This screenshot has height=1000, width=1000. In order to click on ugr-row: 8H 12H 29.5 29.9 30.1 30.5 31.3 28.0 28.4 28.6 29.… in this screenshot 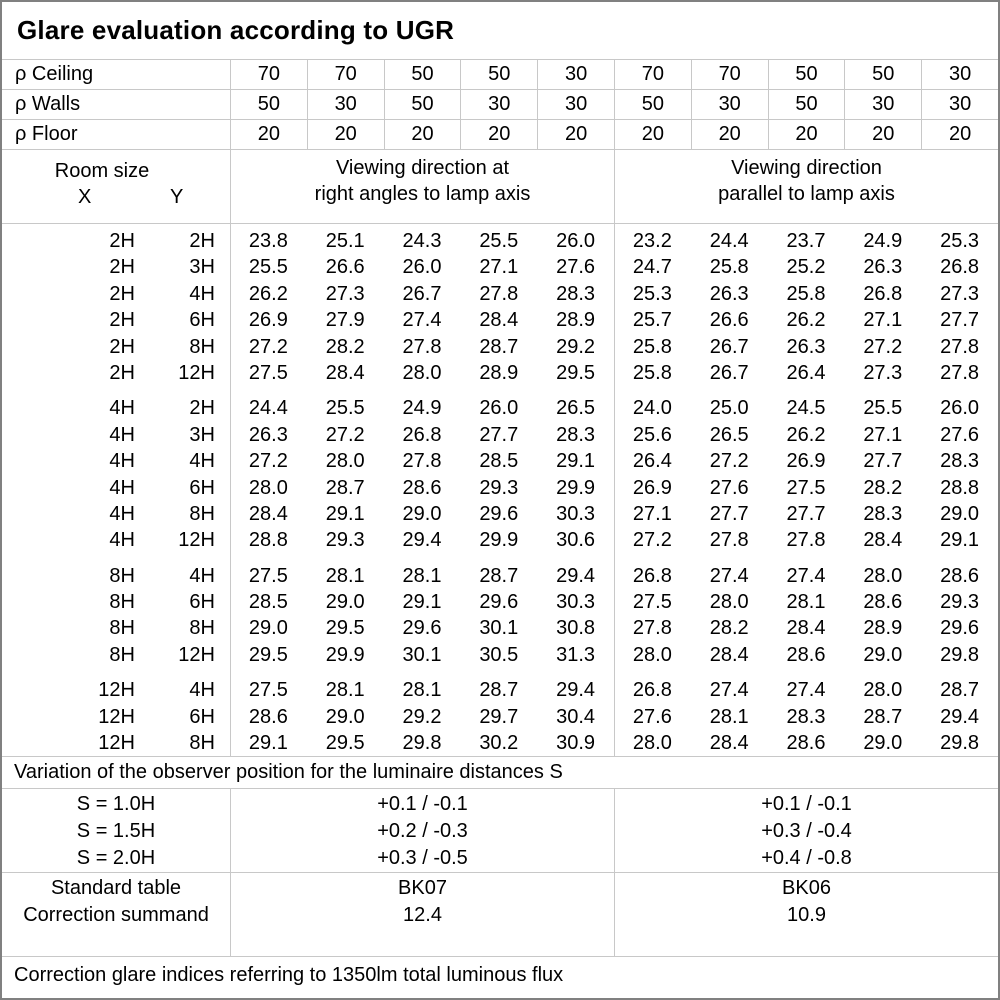, I will do `click(500, 655)`.